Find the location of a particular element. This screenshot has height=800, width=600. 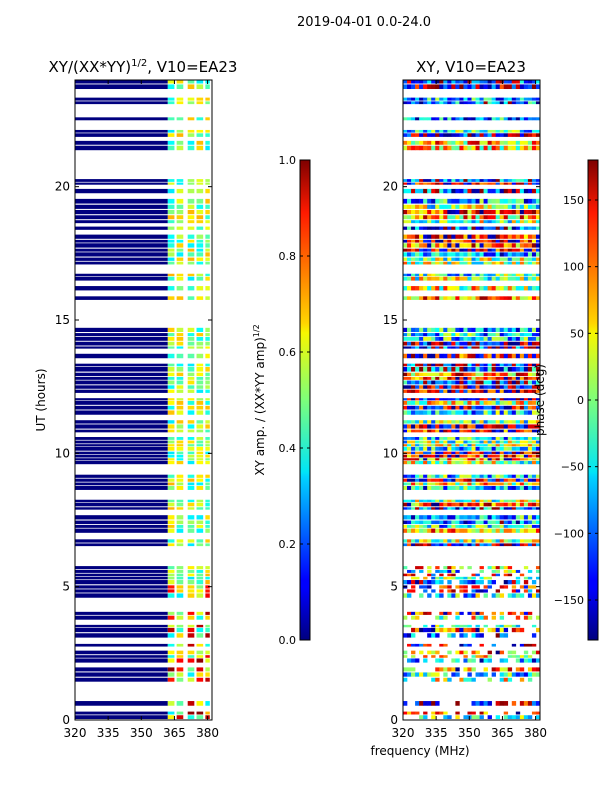

colorbar-tick-label: 0.0 is located at coordinates (288, 640).